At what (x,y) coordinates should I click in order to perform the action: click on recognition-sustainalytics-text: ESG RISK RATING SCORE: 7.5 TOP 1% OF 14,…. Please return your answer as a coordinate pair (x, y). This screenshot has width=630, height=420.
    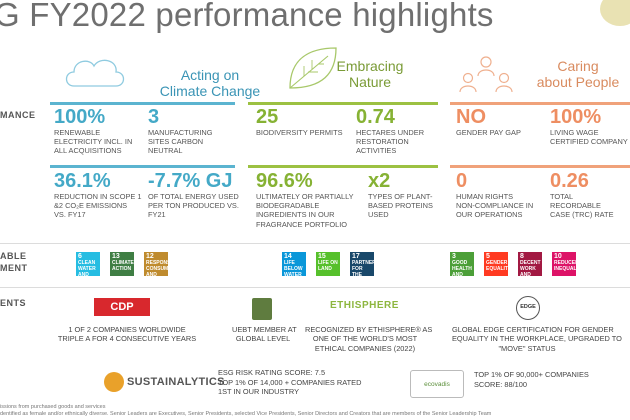
    Looking at the image, I should click on (290, 382).